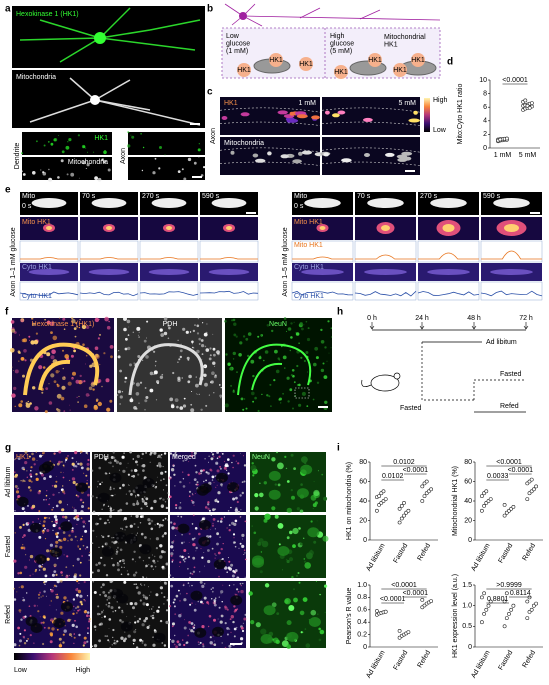 The width and height of the screenshot is (549, 685). I want to click on label: Cyto HK1, so click(37, 296).